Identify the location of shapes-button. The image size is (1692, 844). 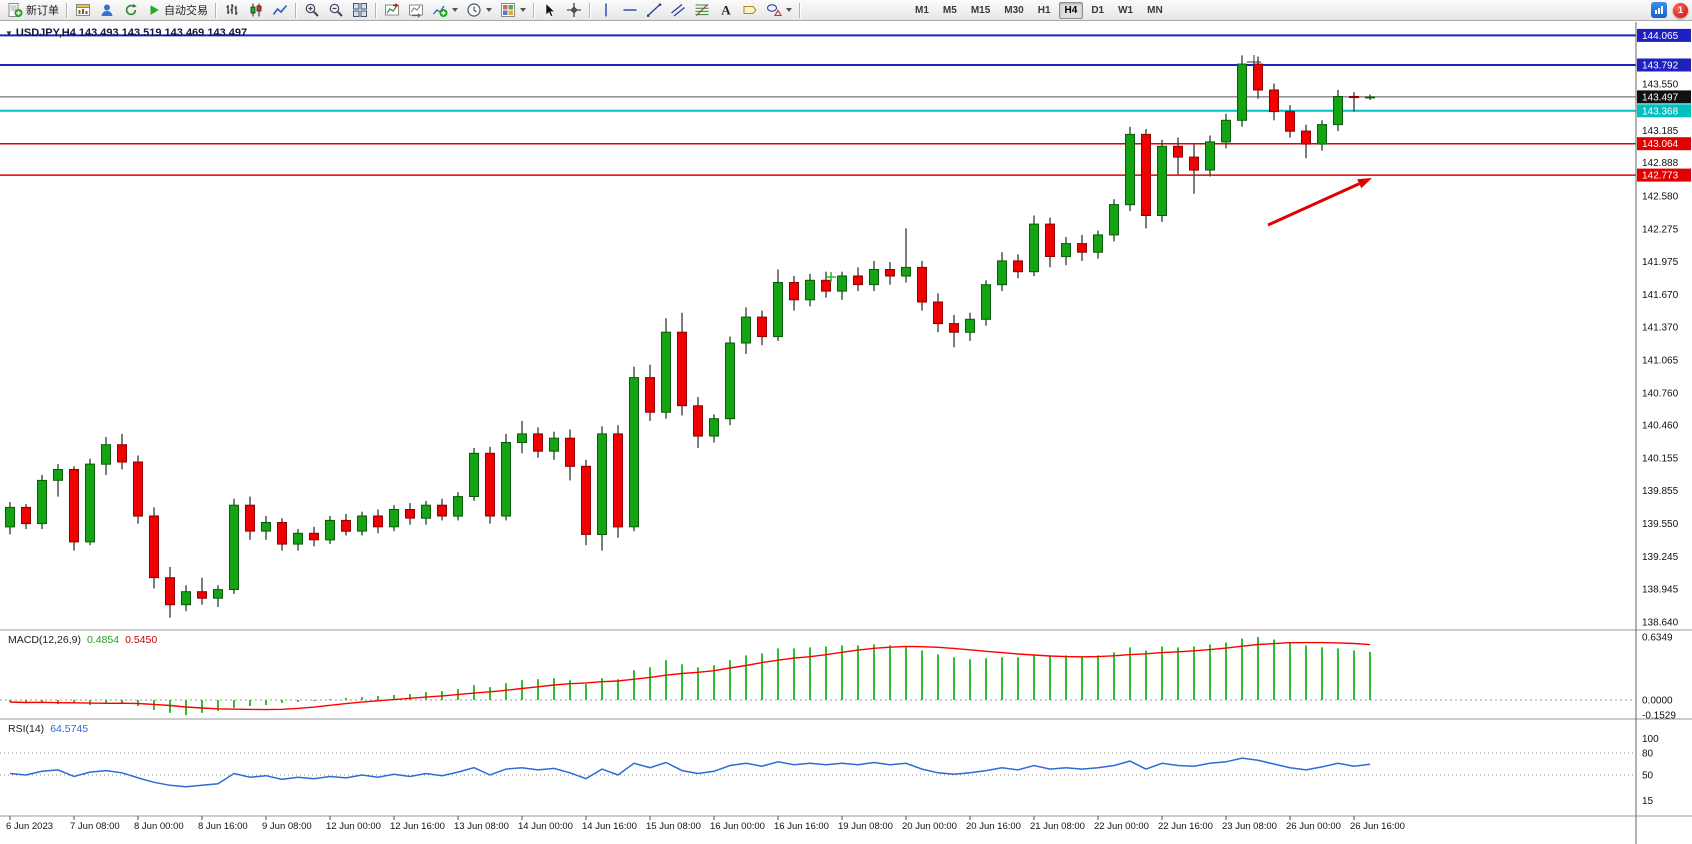
(779, 10).